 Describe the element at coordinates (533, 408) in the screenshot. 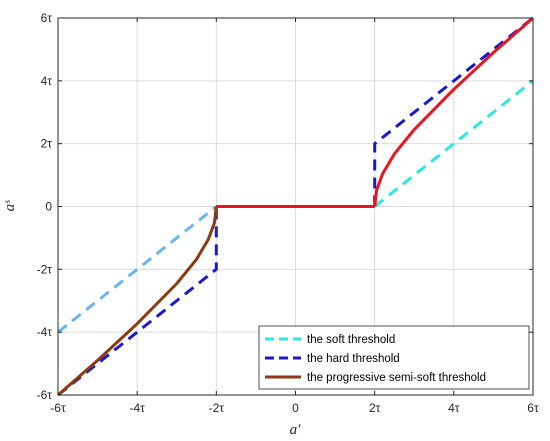

I see `x-tick-label: 6τ` at that location.